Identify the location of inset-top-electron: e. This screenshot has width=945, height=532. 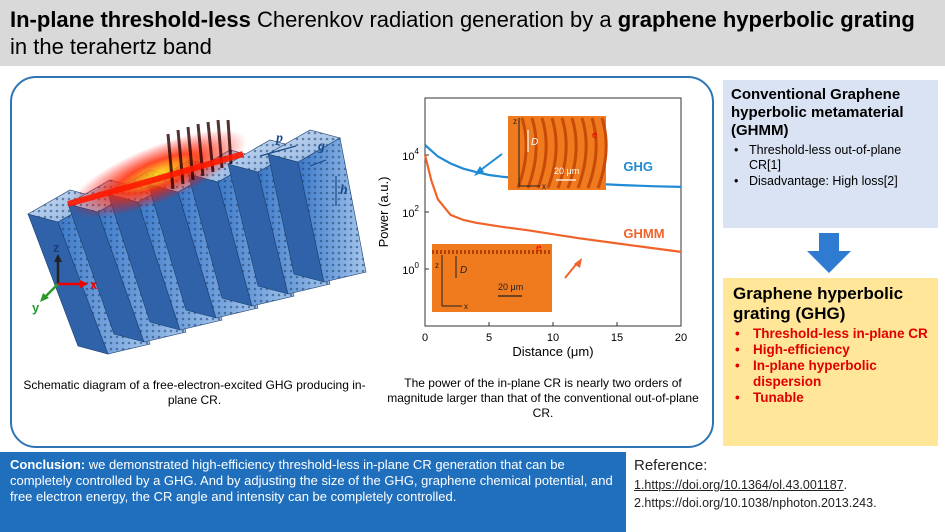
(595, 135).